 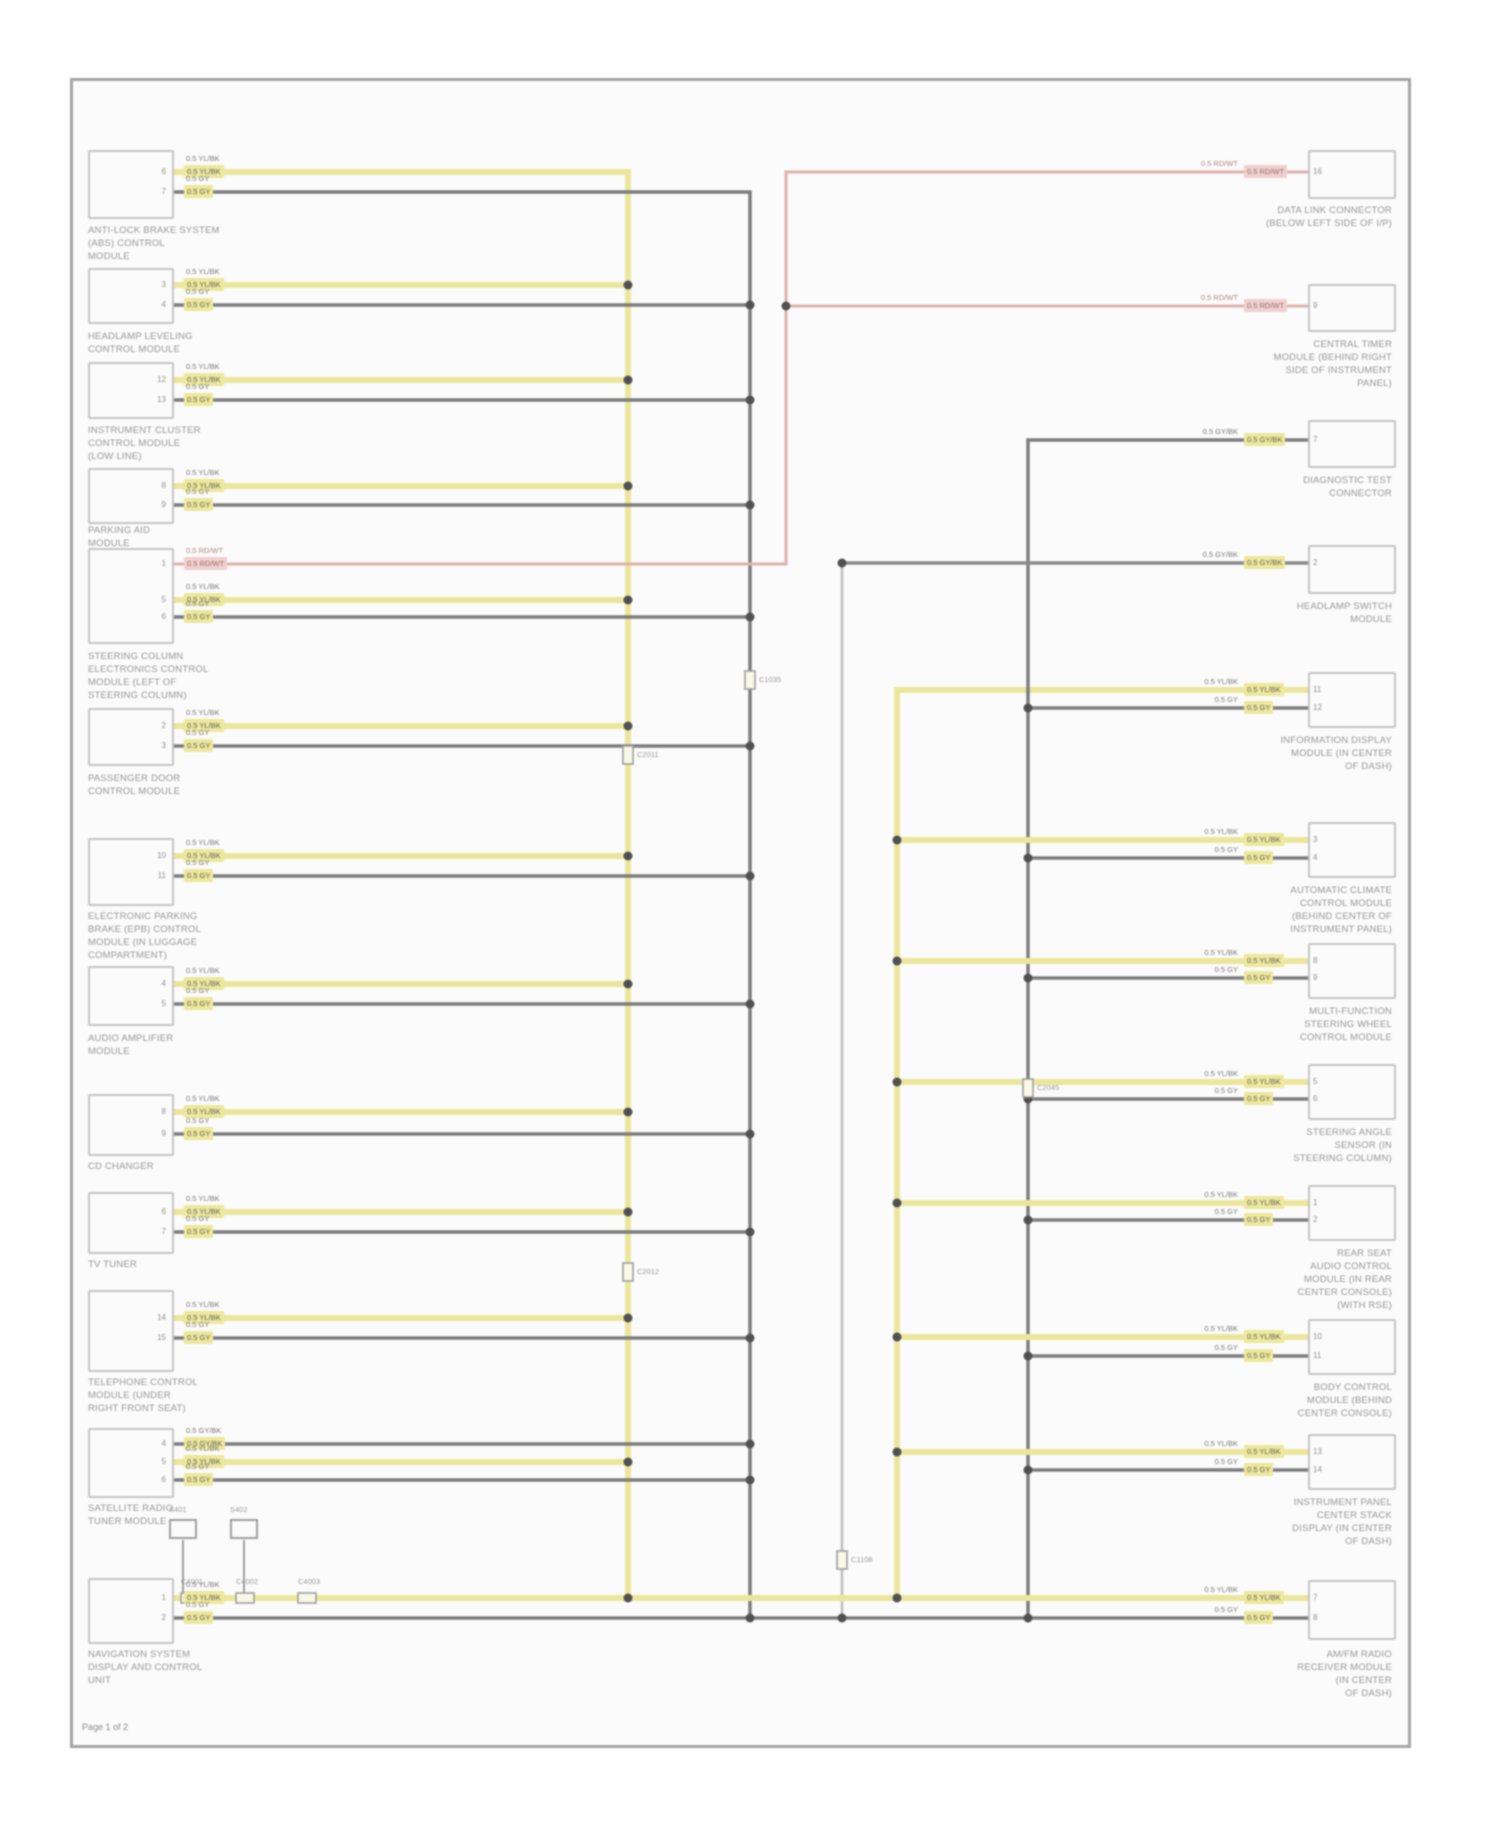 I want to click on module-box-R3, so click(x=1352, y=444).